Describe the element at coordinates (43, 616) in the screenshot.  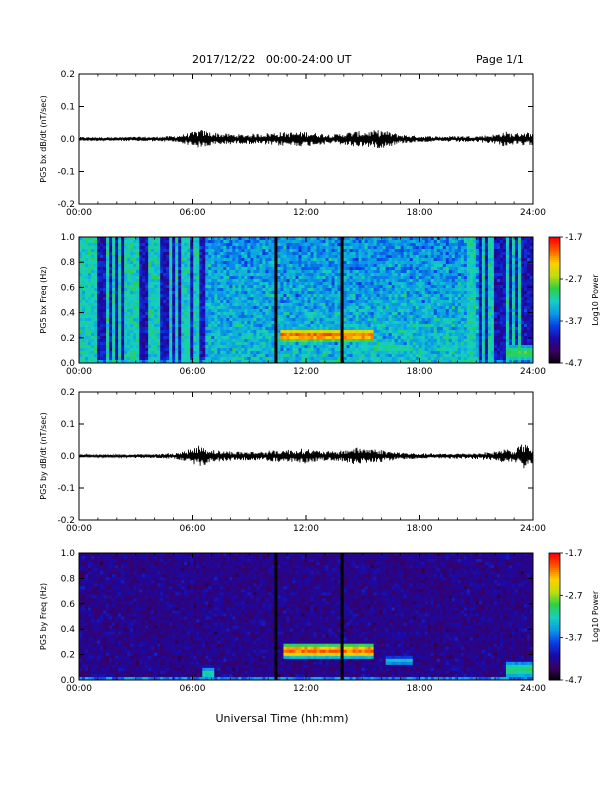
I see `y-axis-title: PG5 by Freq (Hz)` at that location.